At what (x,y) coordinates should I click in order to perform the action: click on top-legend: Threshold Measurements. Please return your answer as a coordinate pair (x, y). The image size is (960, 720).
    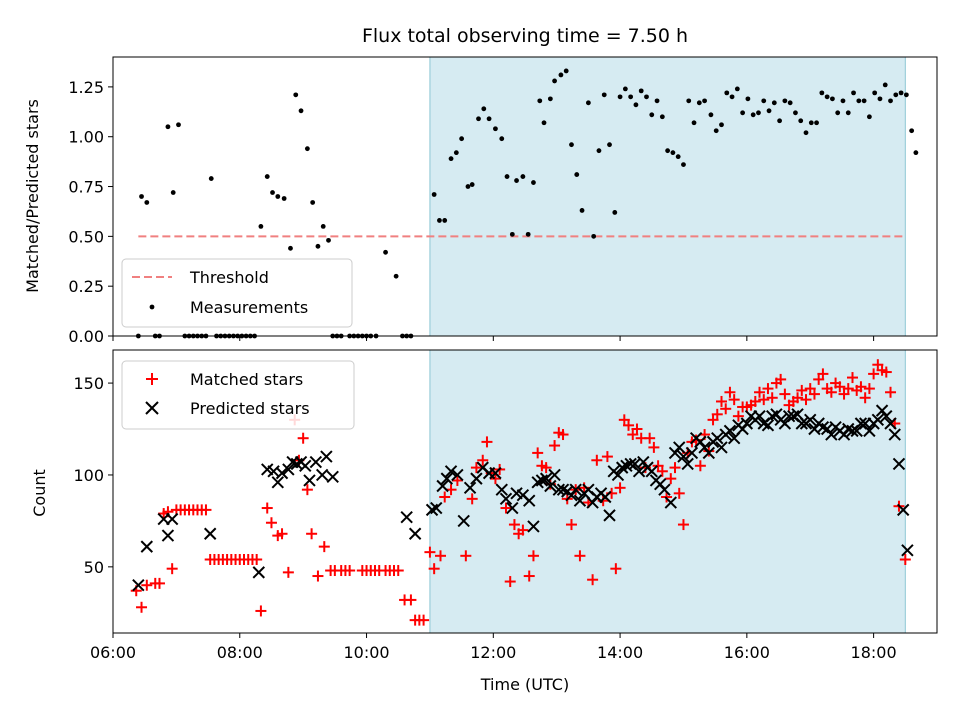
    Looking at the image, I should click on (237, 293).